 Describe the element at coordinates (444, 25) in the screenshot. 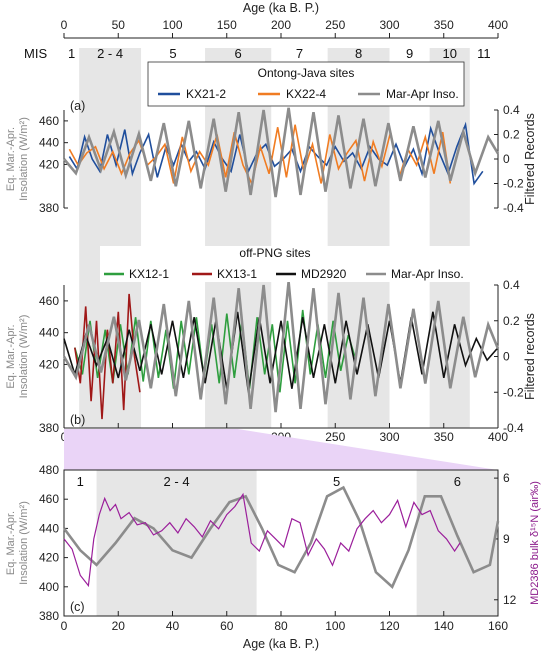

I see `top-axis-tick-label: 350` at that location.